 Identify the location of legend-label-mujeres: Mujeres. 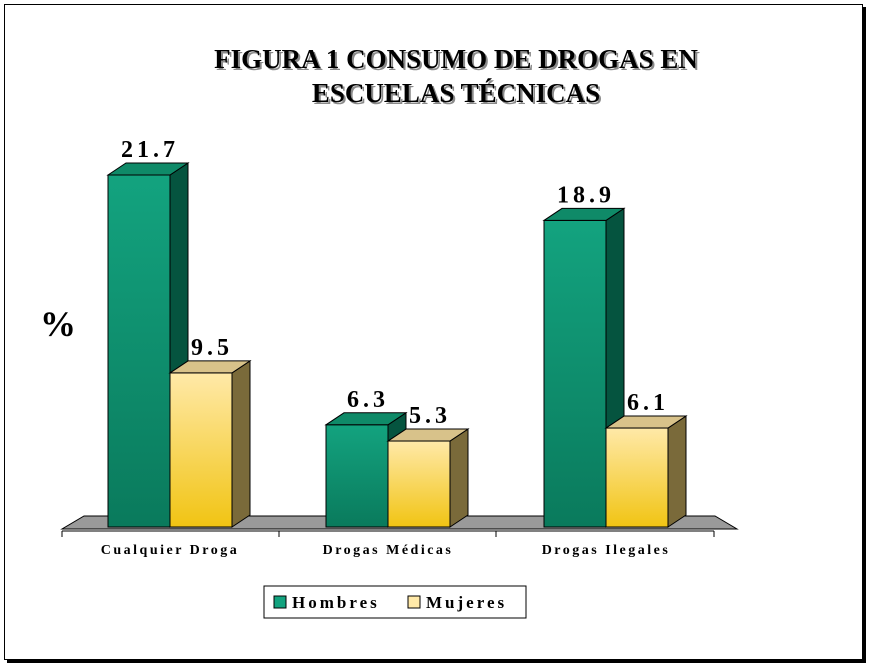
(466, 602).